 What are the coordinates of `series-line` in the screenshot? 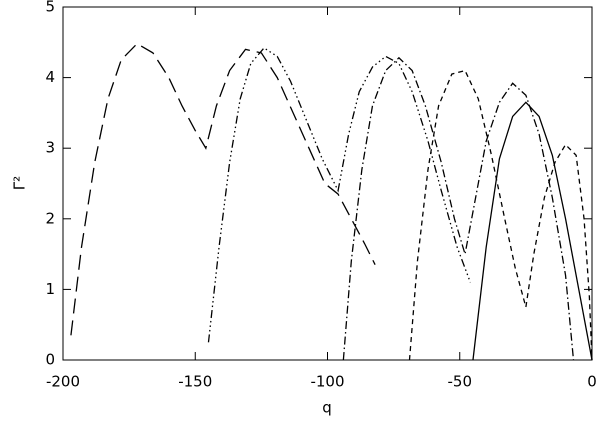 It's located at (532, 231).